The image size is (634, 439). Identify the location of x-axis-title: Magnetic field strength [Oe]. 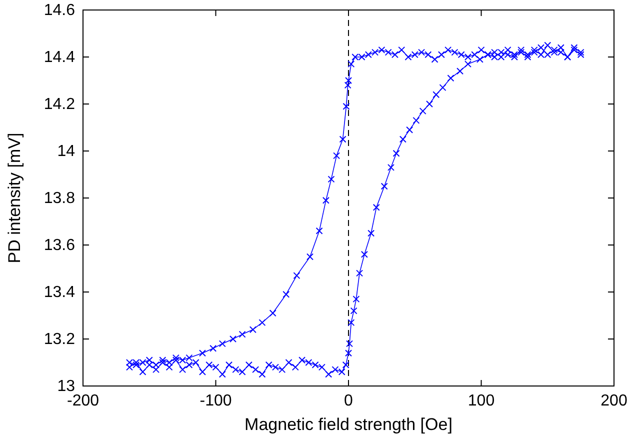
(348, 424).